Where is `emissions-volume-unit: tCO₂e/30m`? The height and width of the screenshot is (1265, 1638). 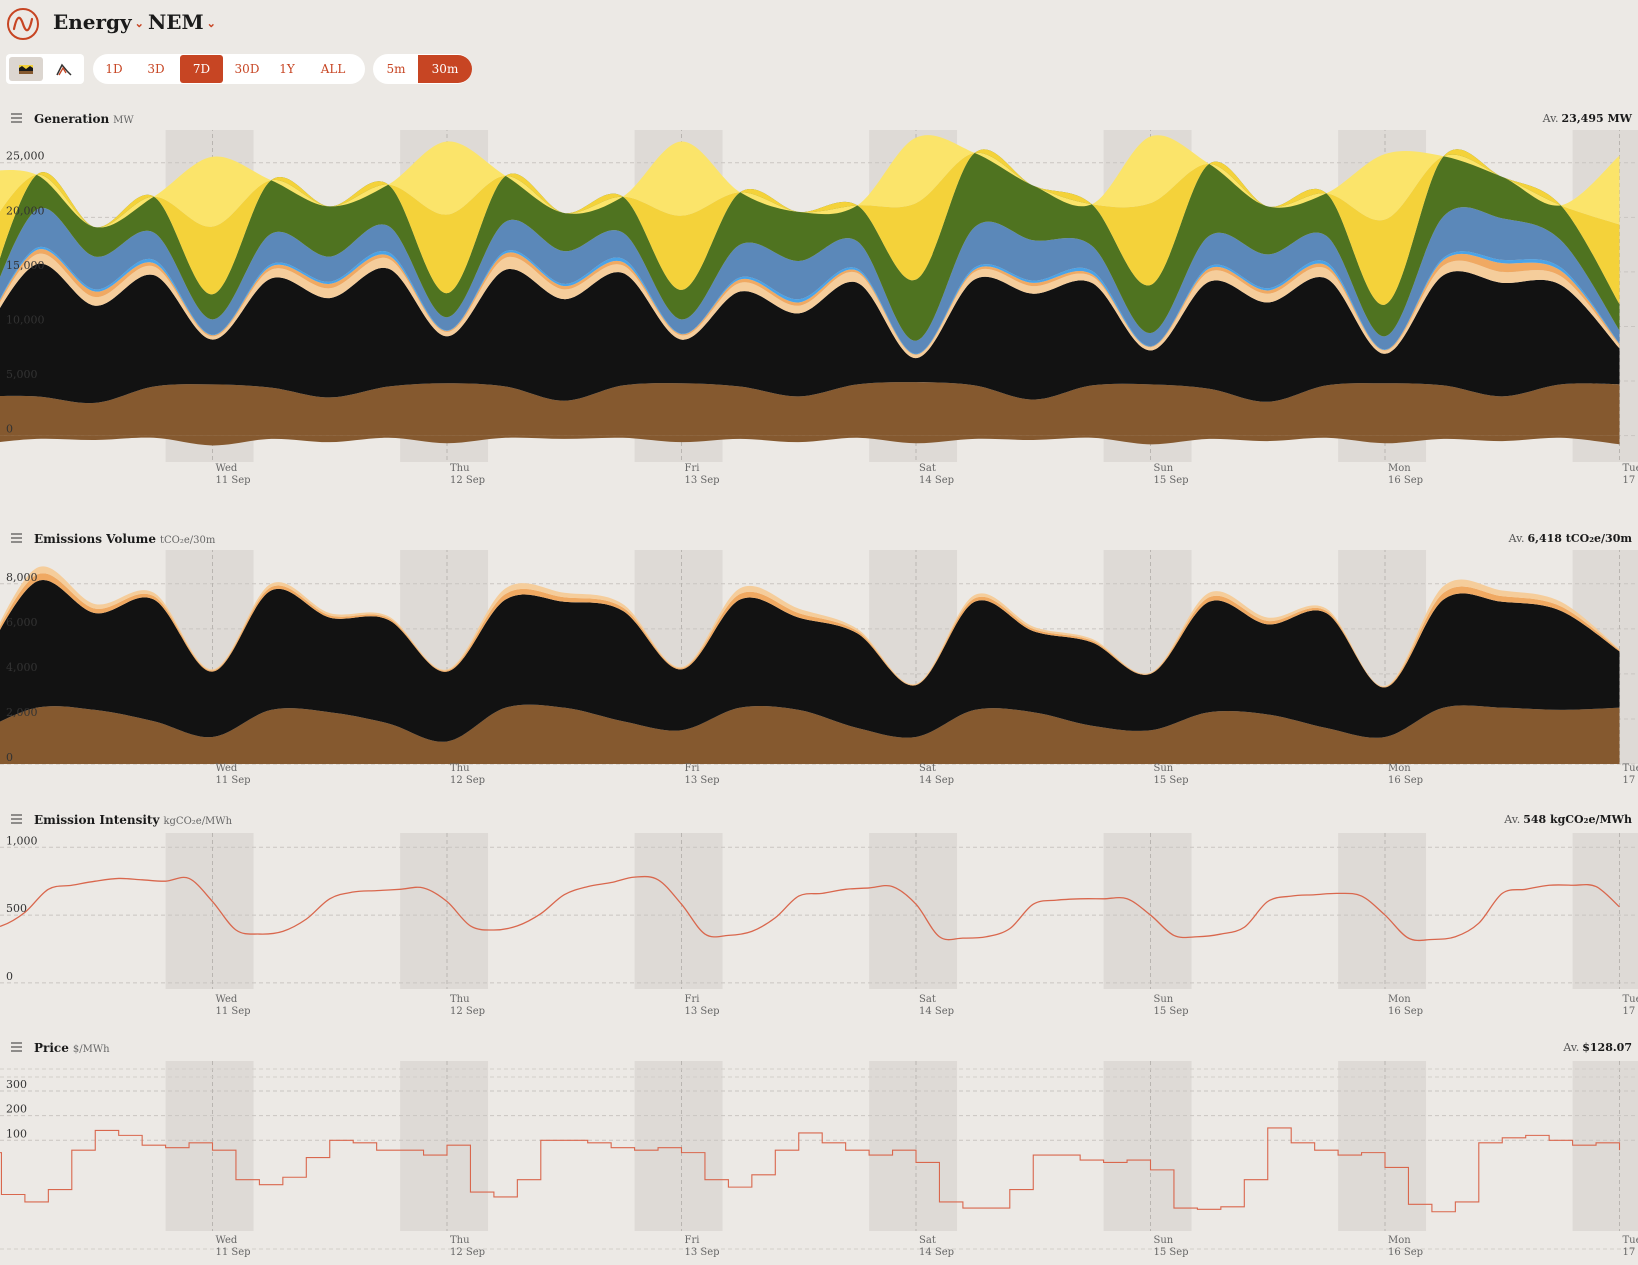 emissions-volume-unit: tCO₂e/30m is located at coordinates (187, 540).